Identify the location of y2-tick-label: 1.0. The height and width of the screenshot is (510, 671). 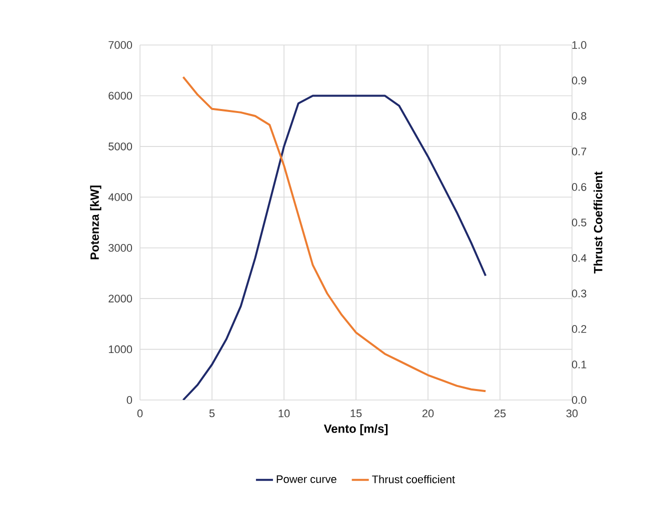
(579, 45).